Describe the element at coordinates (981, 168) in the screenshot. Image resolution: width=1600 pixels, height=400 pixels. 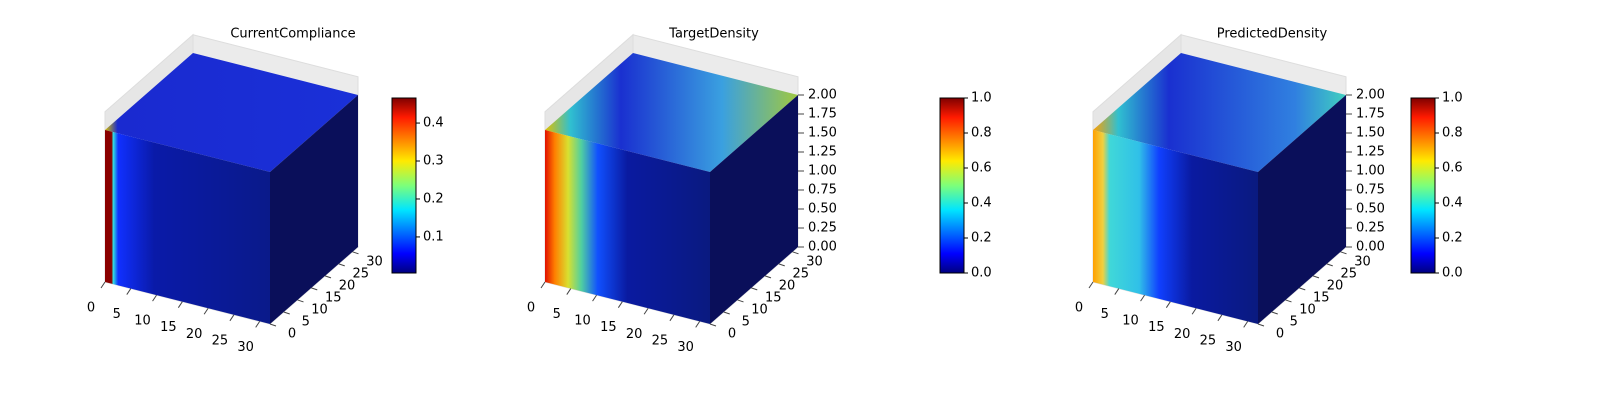
I see `colorbar-tick-label: 0.6` at that location.